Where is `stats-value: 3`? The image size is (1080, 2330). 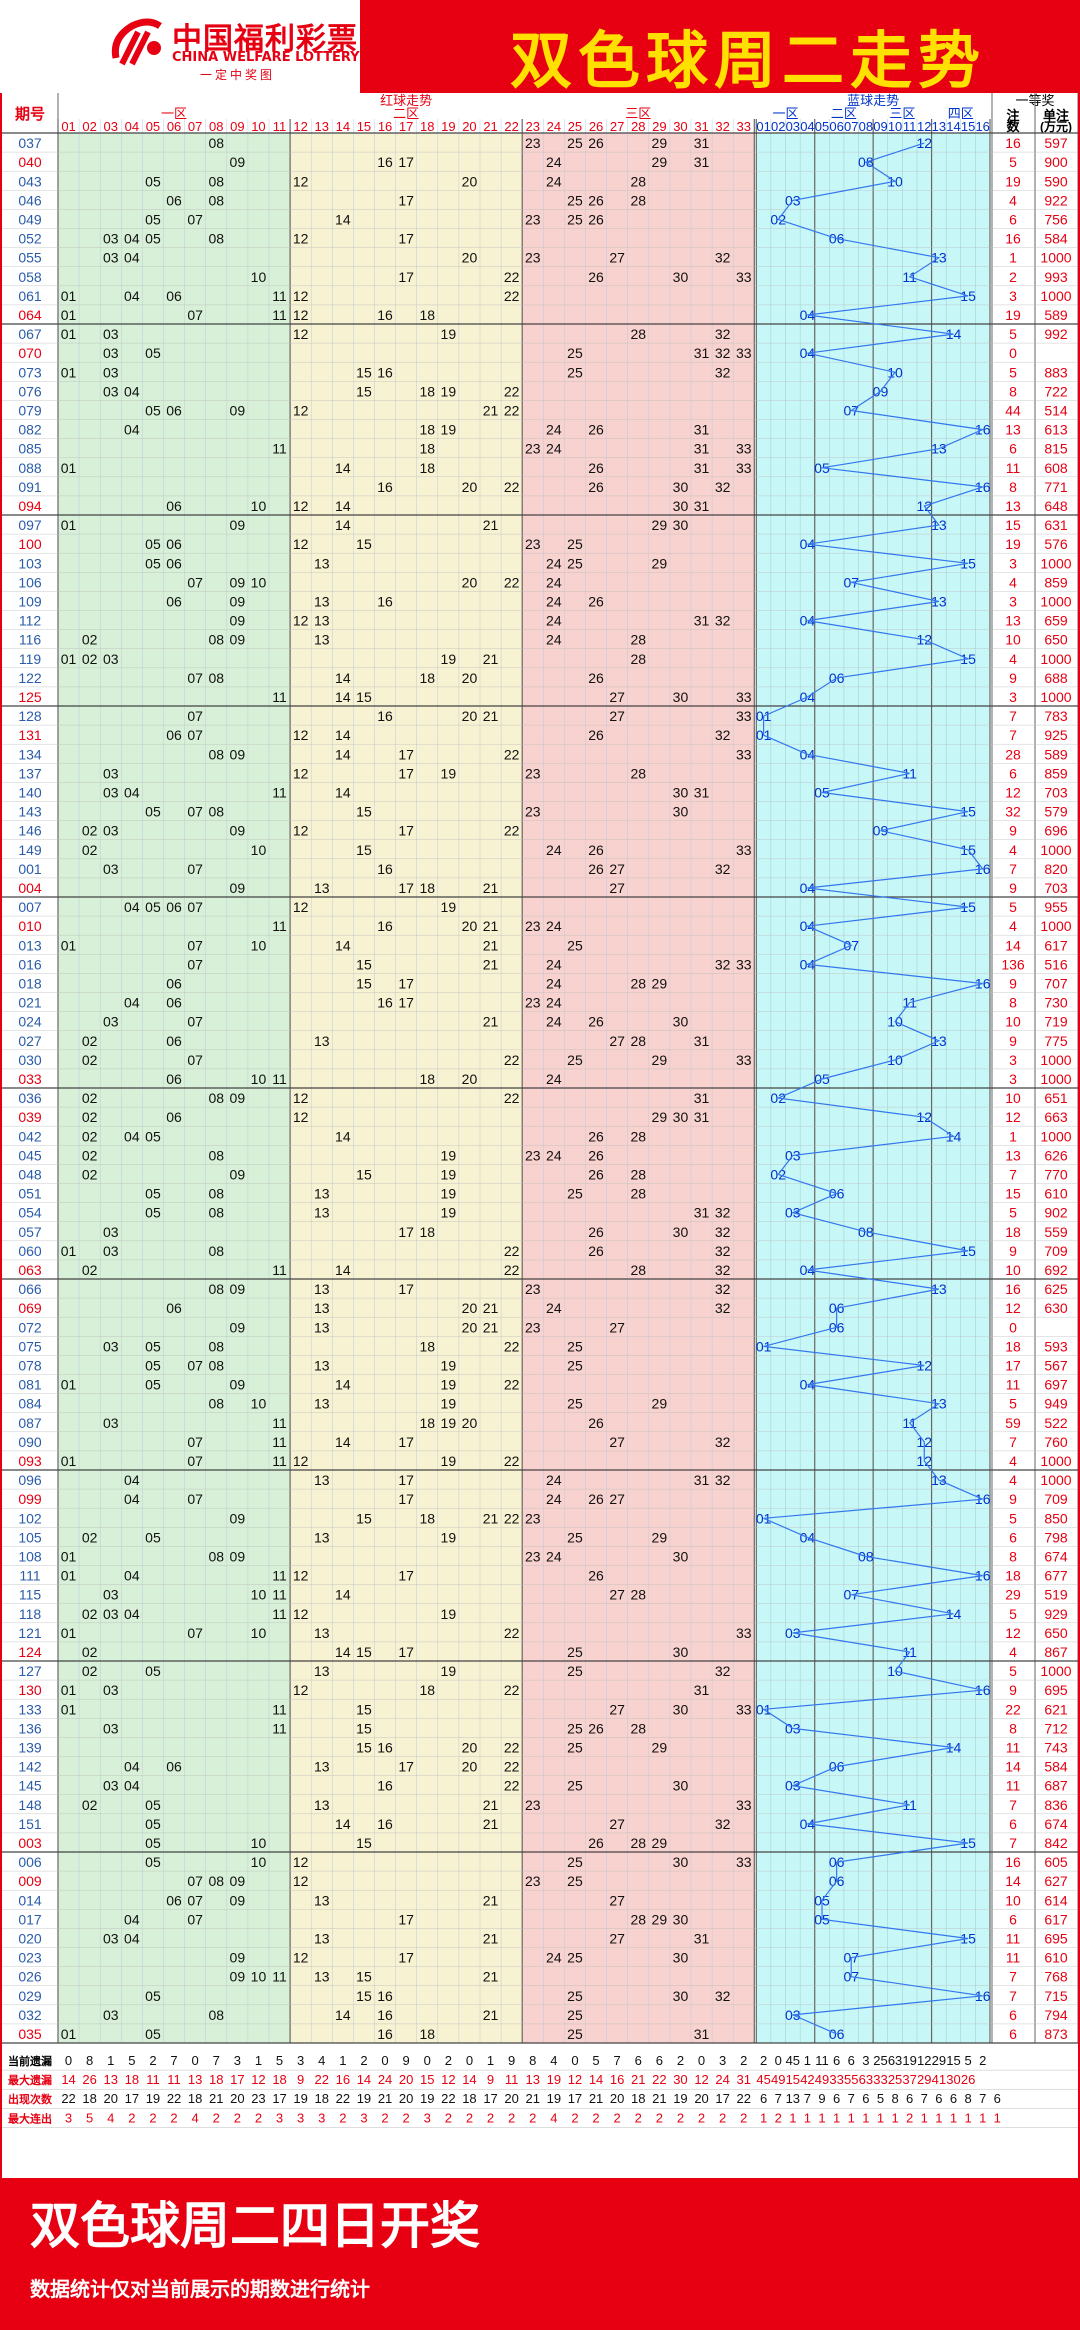
stats-value: 3 is located at coordinates (300, 2117).